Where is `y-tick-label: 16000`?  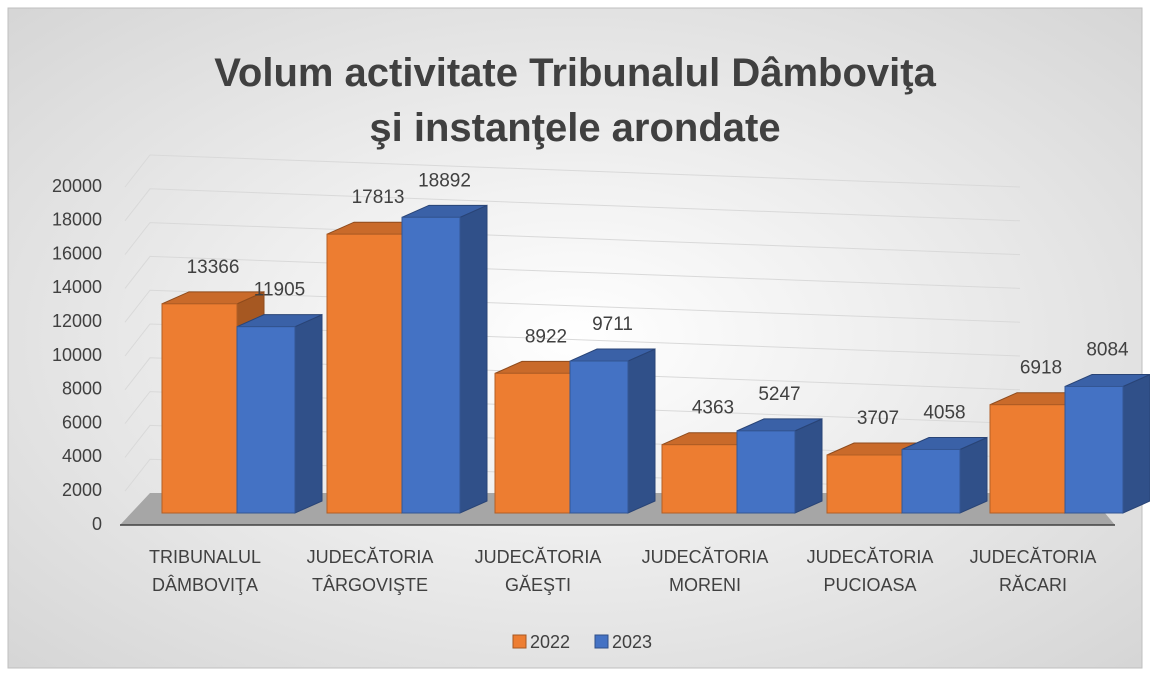
y-tick-label: 16000 is located at coordinates (77, 253).